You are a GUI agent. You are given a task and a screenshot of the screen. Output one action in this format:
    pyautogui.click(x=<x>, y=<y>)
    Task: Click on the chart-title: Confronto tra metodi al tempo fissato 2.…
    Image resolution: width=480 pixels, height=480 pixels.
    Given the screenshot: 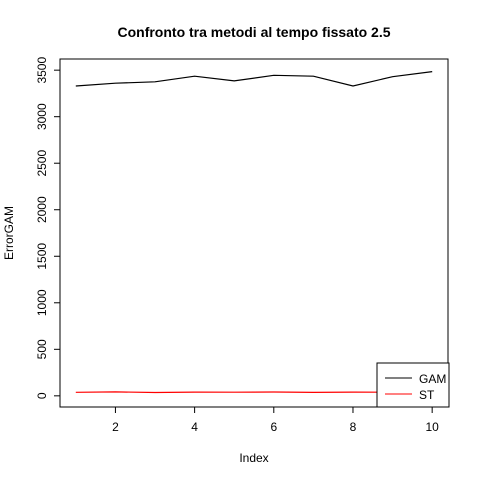 What is the action you would take?
    pyautogui.click(x=253, y=32)
    